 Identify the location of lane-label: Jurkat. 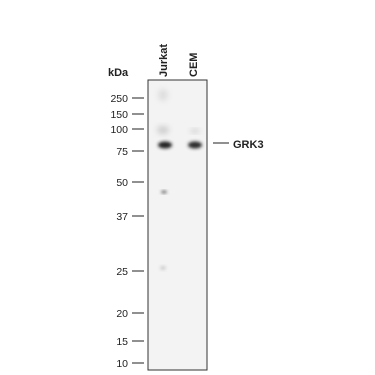
(164, 60).